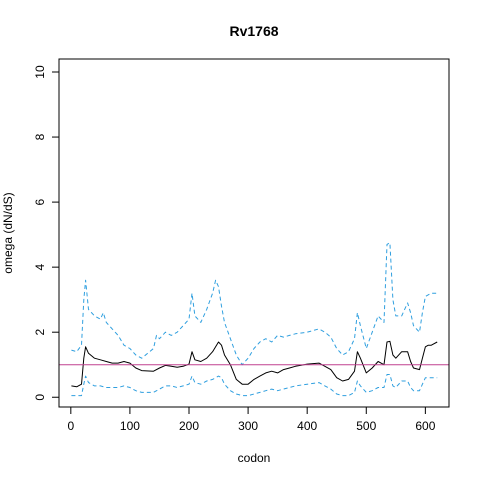 The height and width of the screenshot is (480, 480). Describe the element at coordinates (254, 458) in the screenshot. I see `x-axis-label: codon` at that location.